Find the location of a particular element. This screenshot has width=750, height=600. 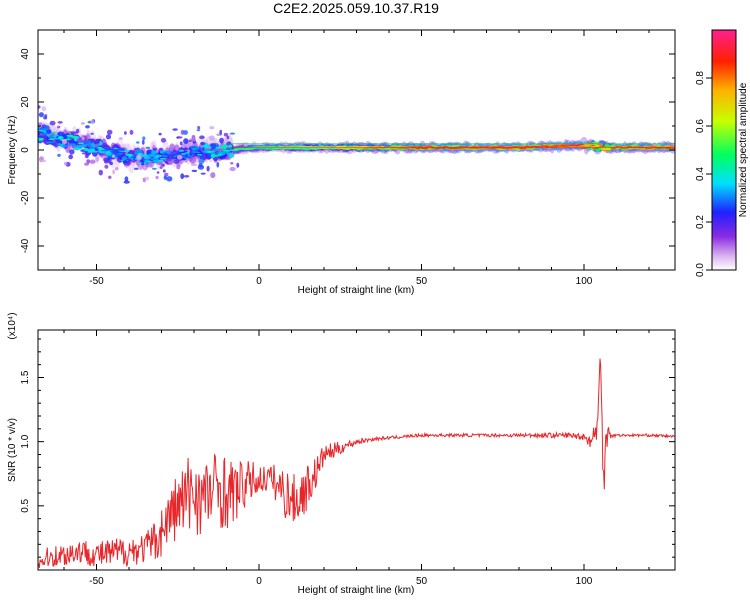

y-tick-label: 0 is located at coordinates (25, 150).